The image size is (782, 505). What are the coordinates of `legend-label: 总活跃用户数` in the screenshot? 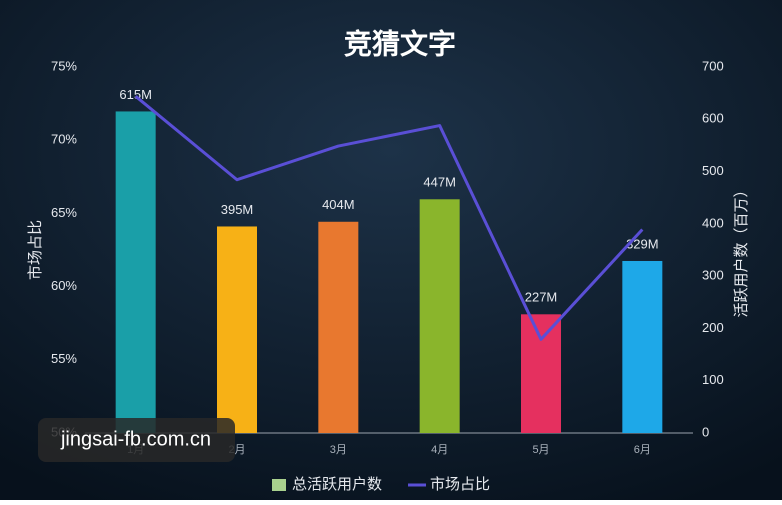 It's located at (337, 484).